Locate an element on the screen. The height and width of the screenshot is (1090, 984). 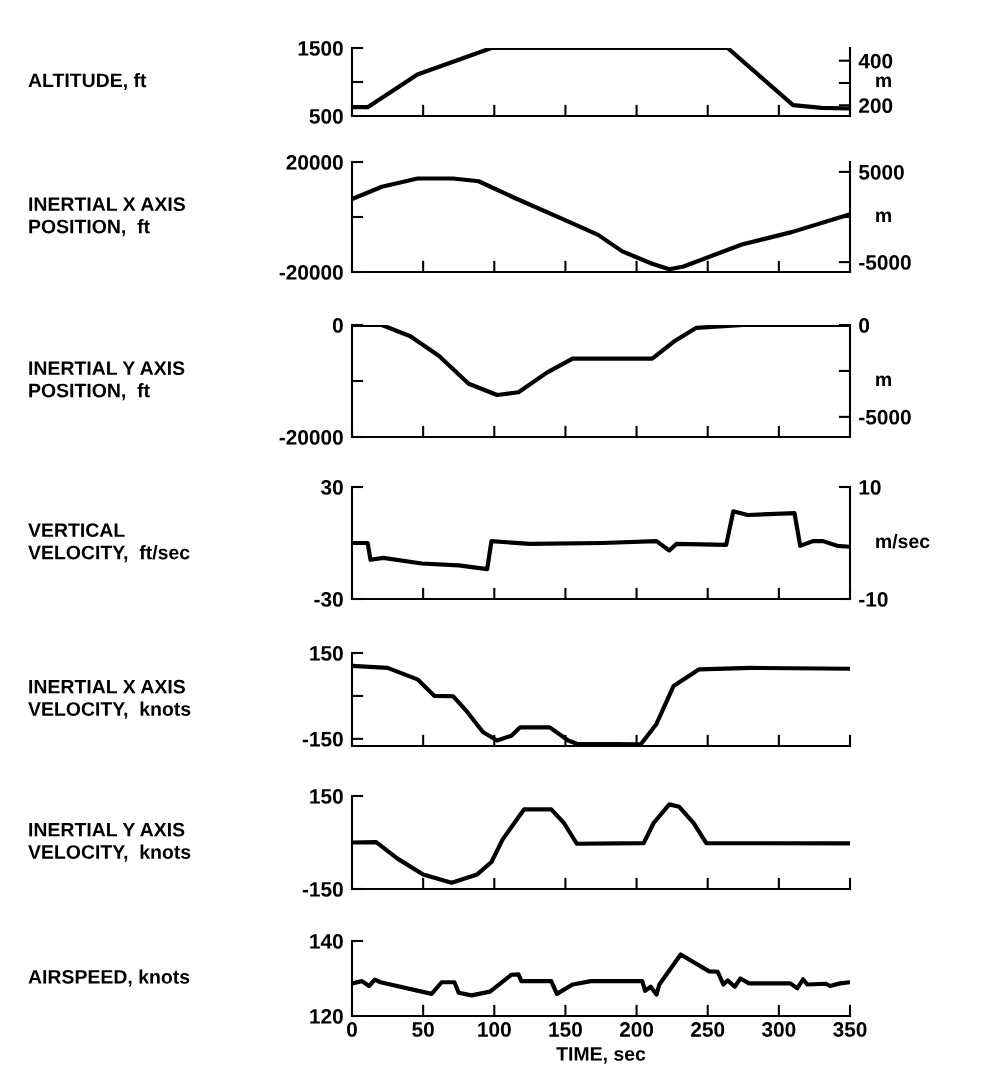
y-axis-title: INERTIAL Y AXIS POSITION, ft is located at coordinates (107, 381).